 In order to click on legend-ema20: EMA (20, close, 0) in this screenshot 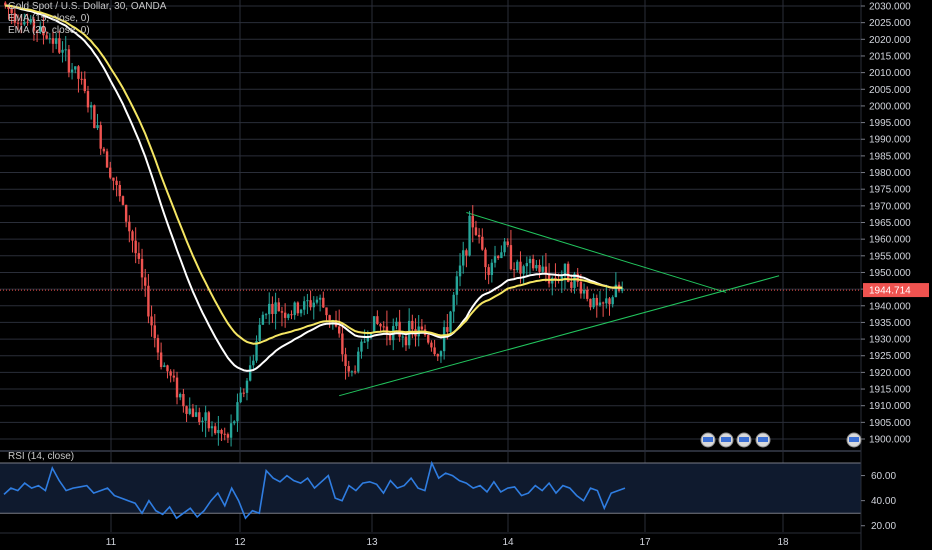, I will do `click(49, 30)`.